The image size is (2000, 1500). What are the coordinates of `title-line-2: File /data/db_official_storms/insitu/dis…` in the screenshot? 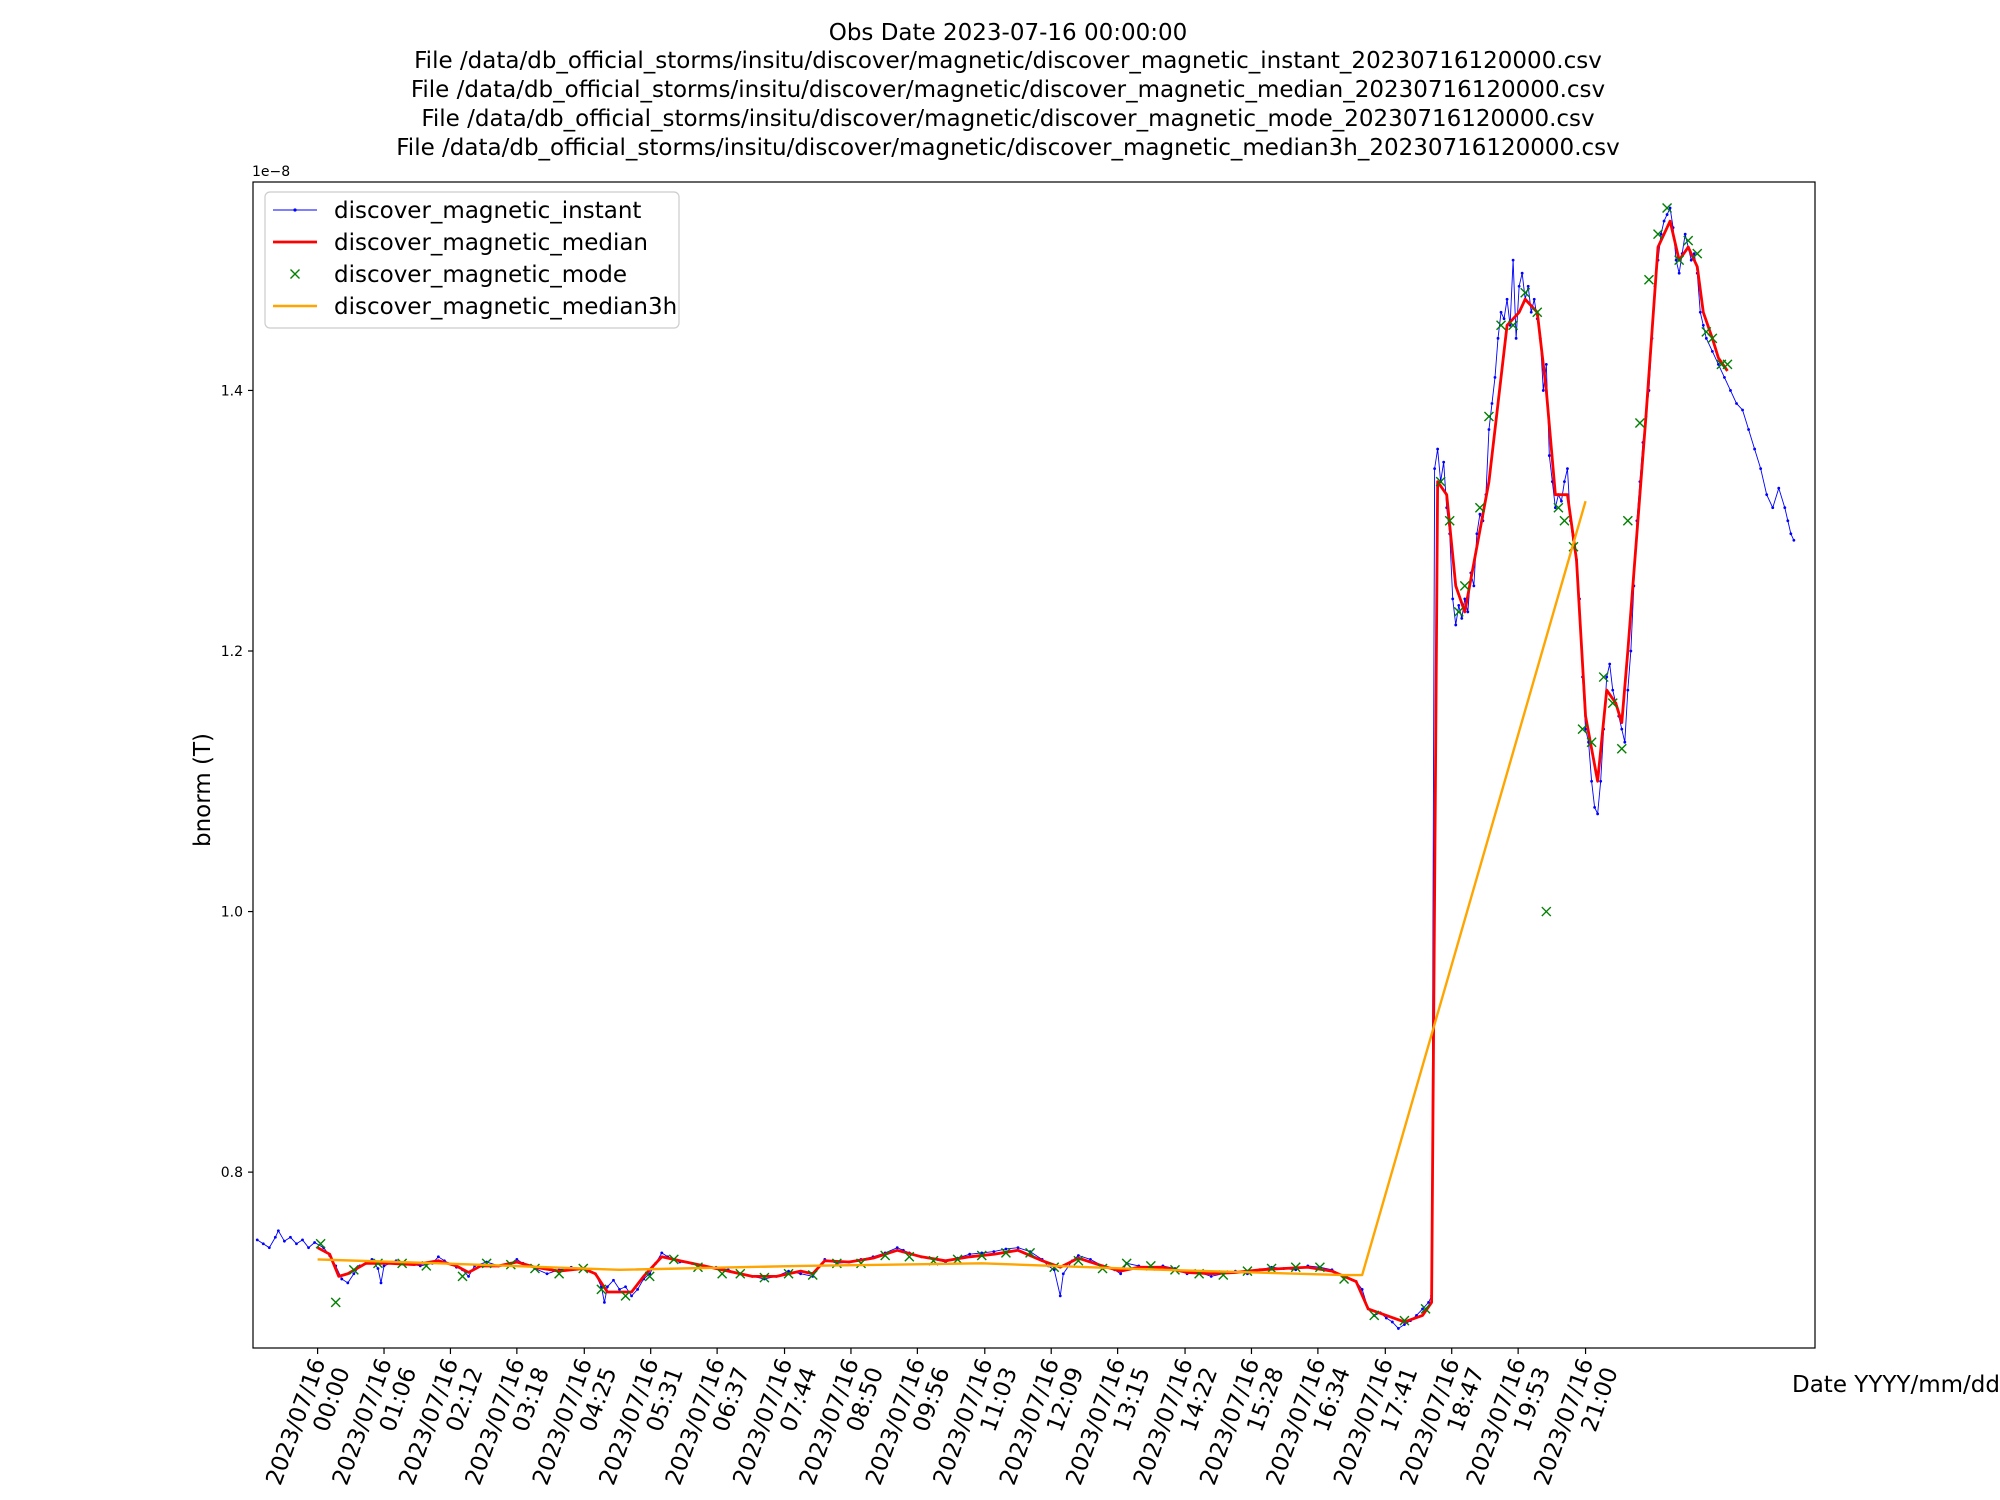 It's located at (1008, 61).